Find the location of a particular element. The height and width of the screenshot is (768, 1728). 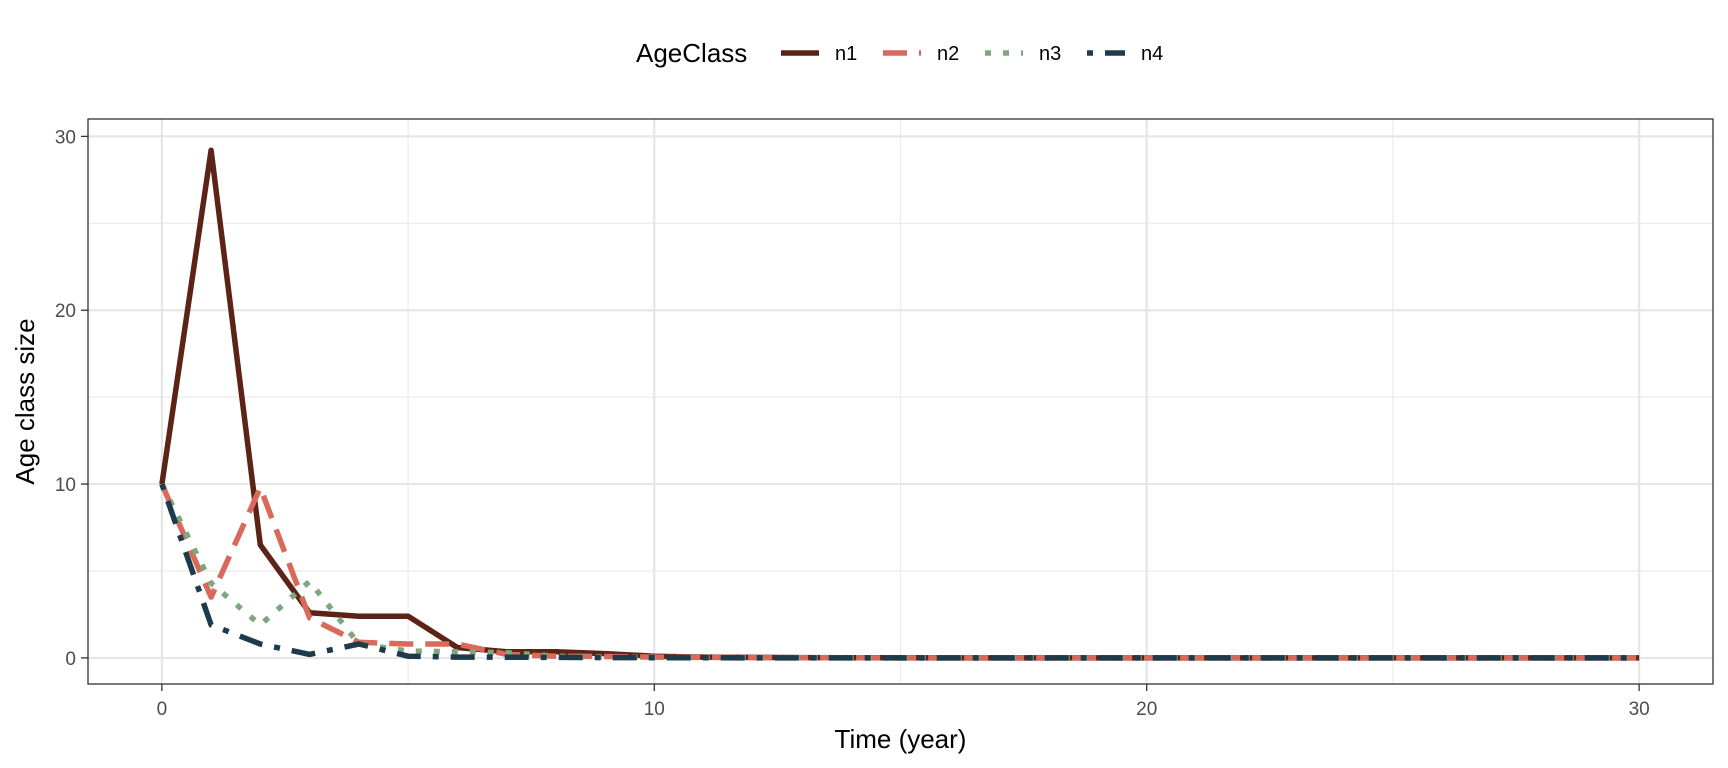

legend-label-n3: n3 is located at coordinates (1050, 54).